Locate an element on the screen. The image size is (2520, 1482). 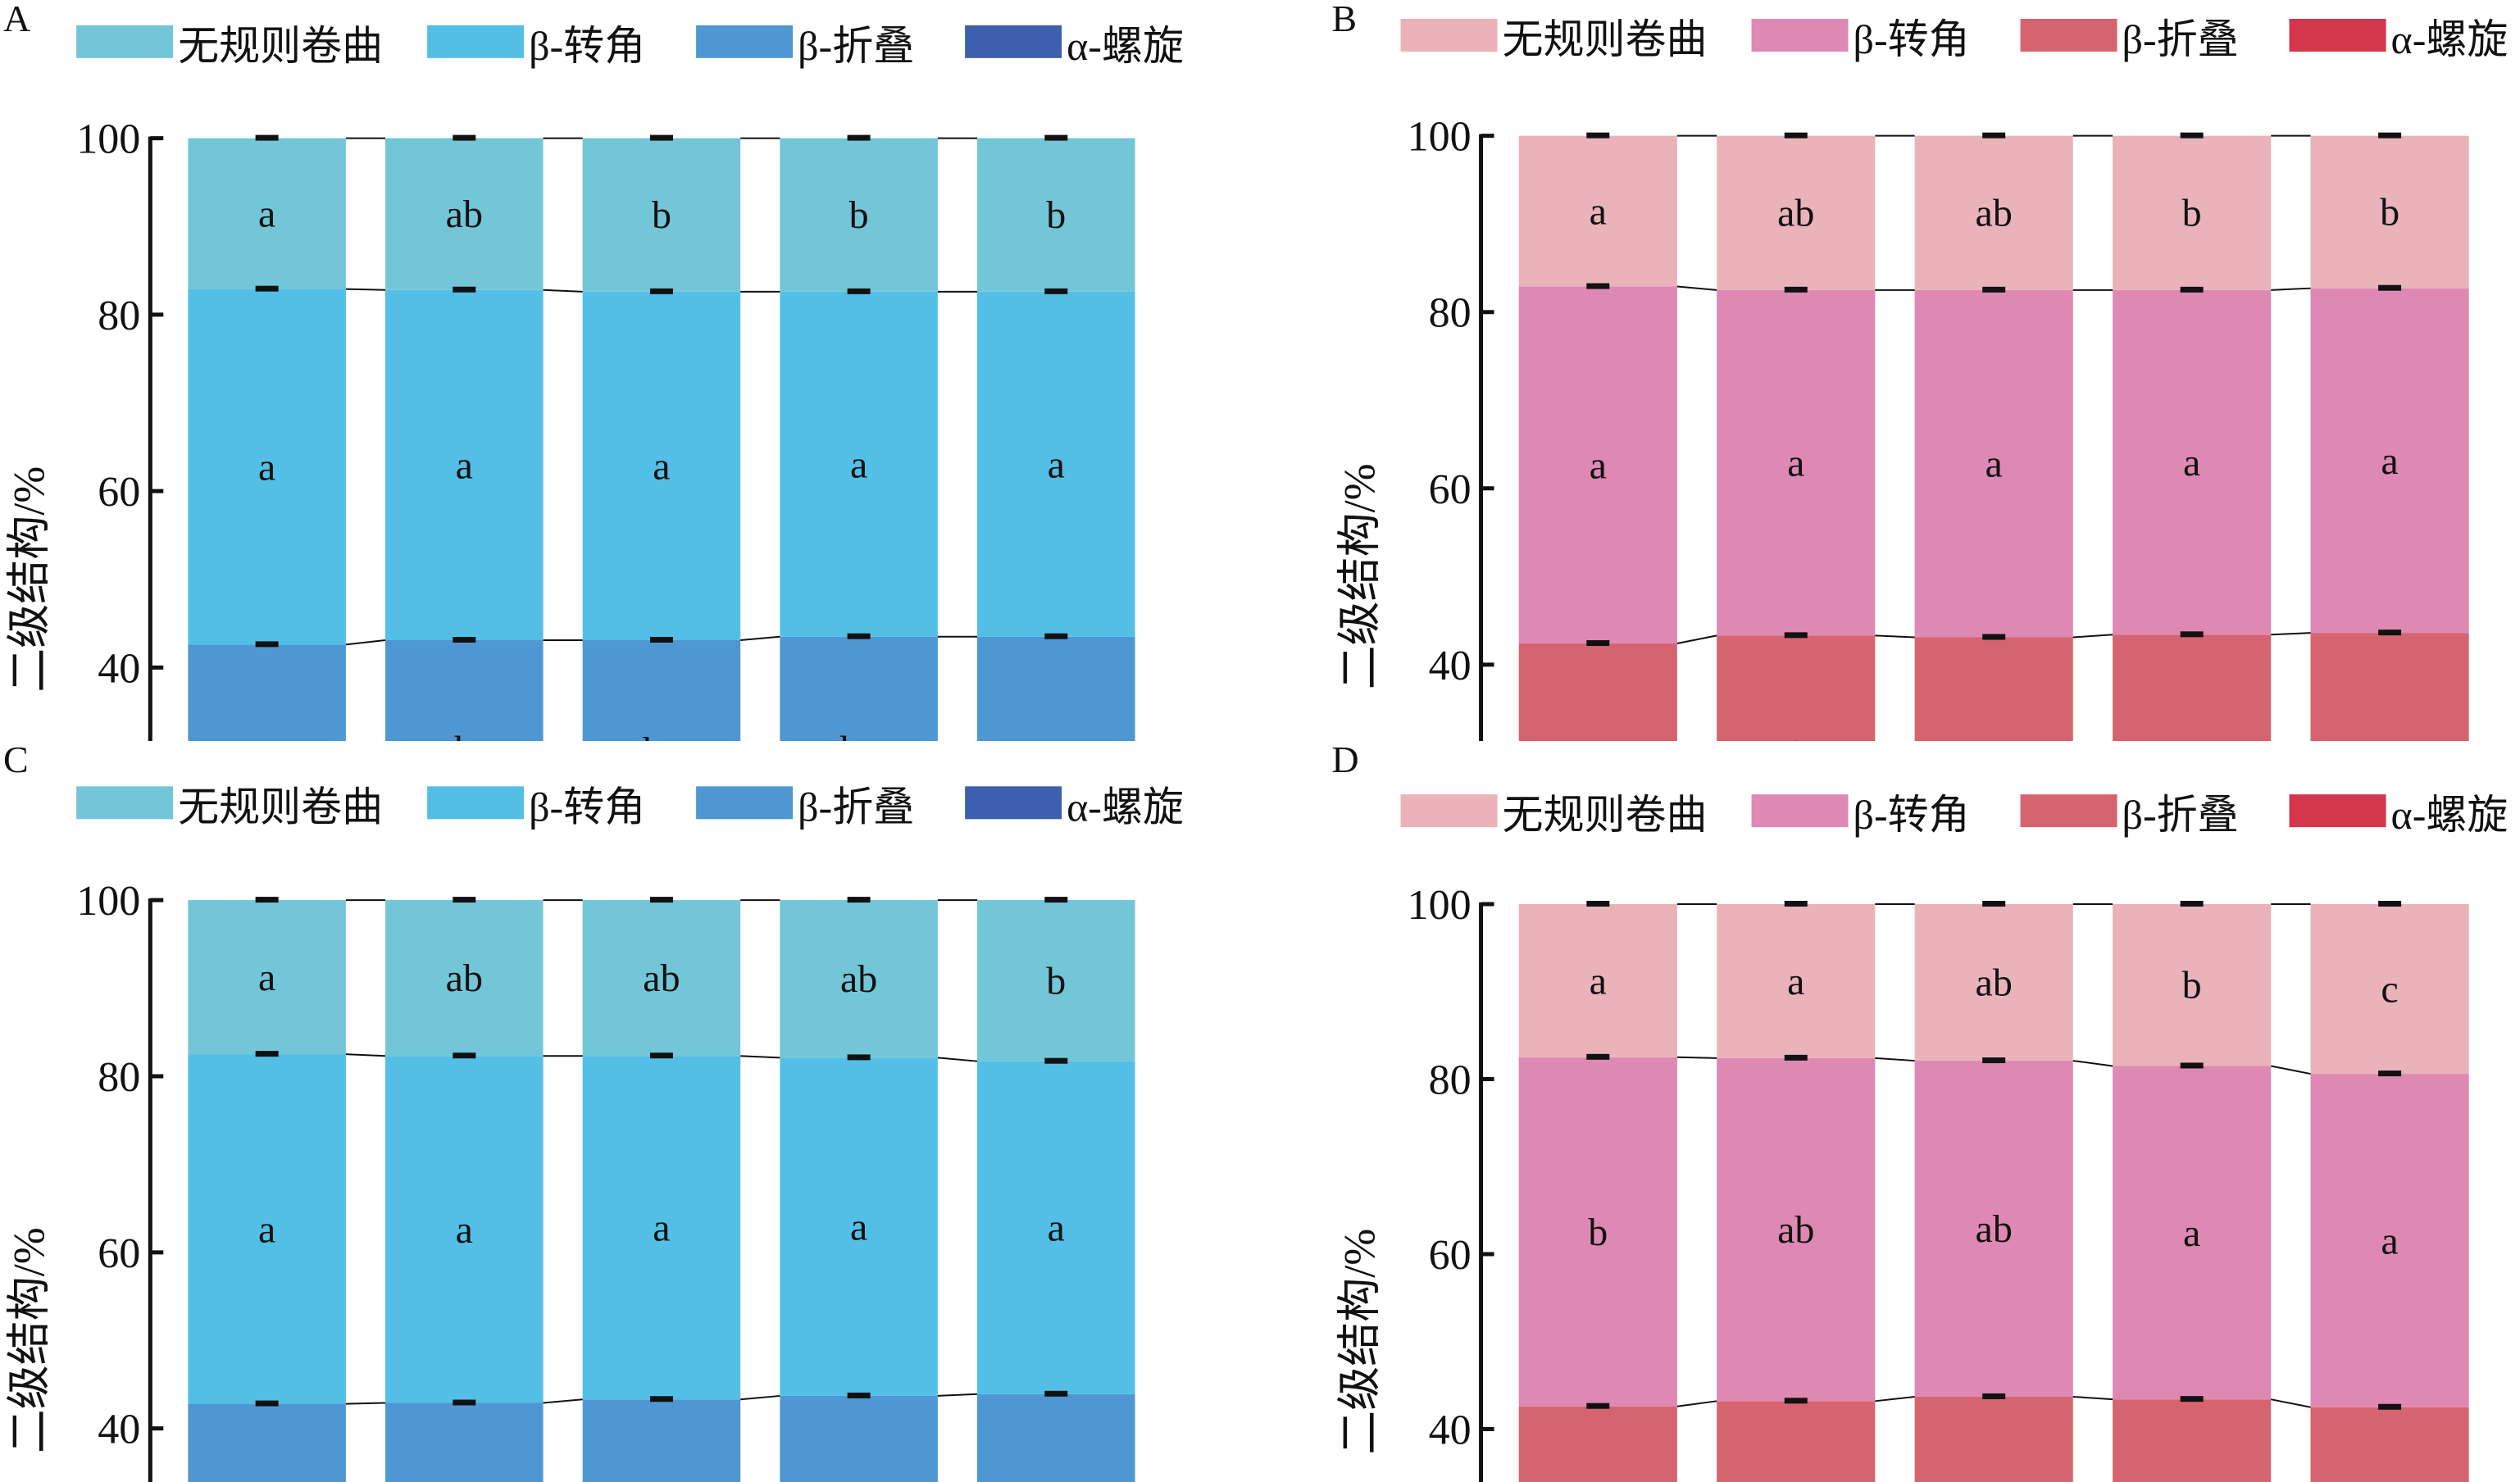
bar-stack: cababa is located at coordinates (1797, 1192).